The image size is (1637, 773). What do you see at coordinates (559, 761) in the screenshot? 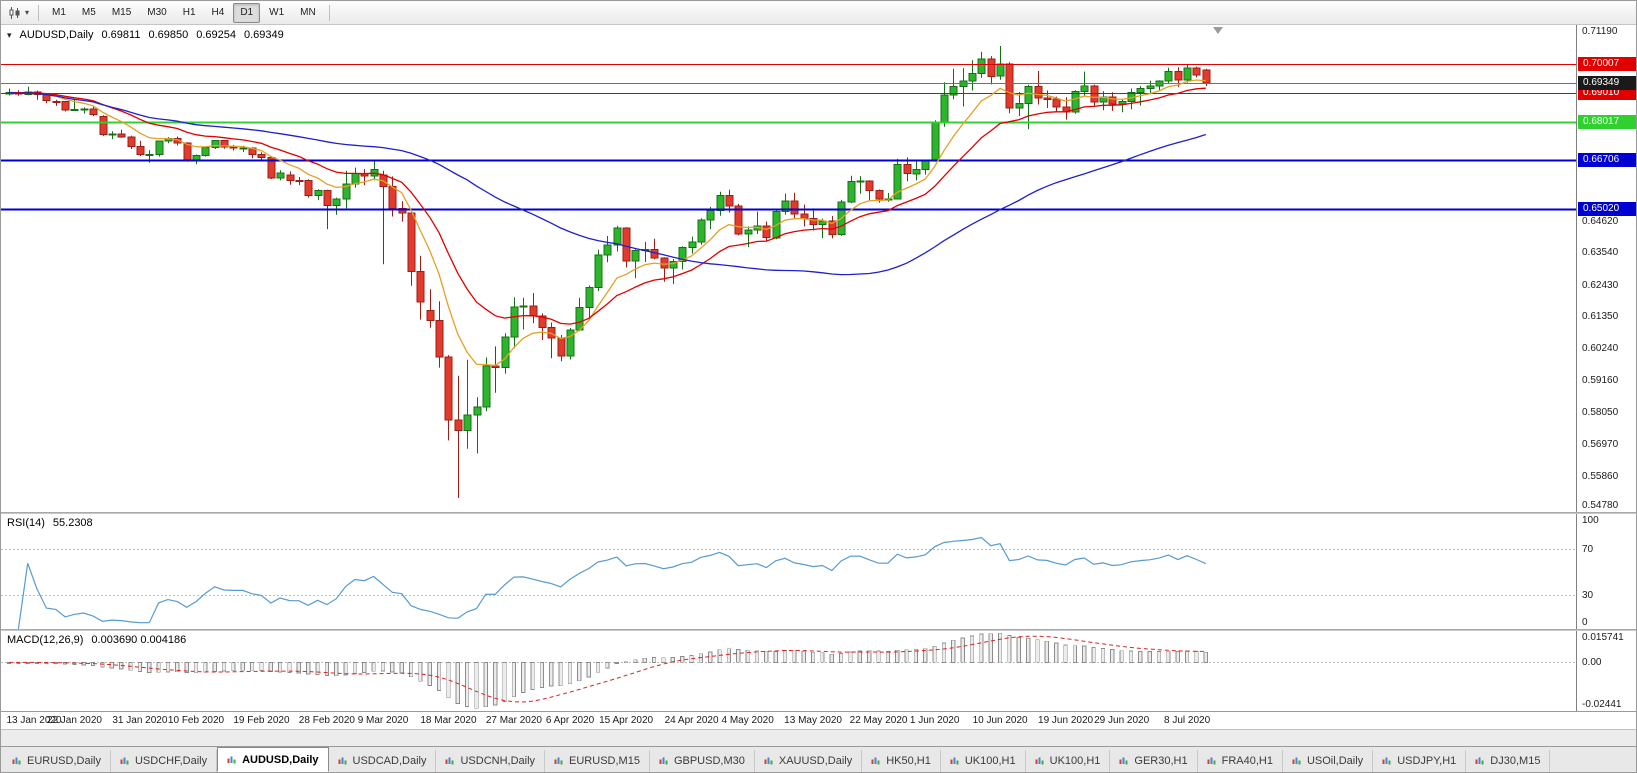
I see `chart-icon` at bounding box center [559, 761].